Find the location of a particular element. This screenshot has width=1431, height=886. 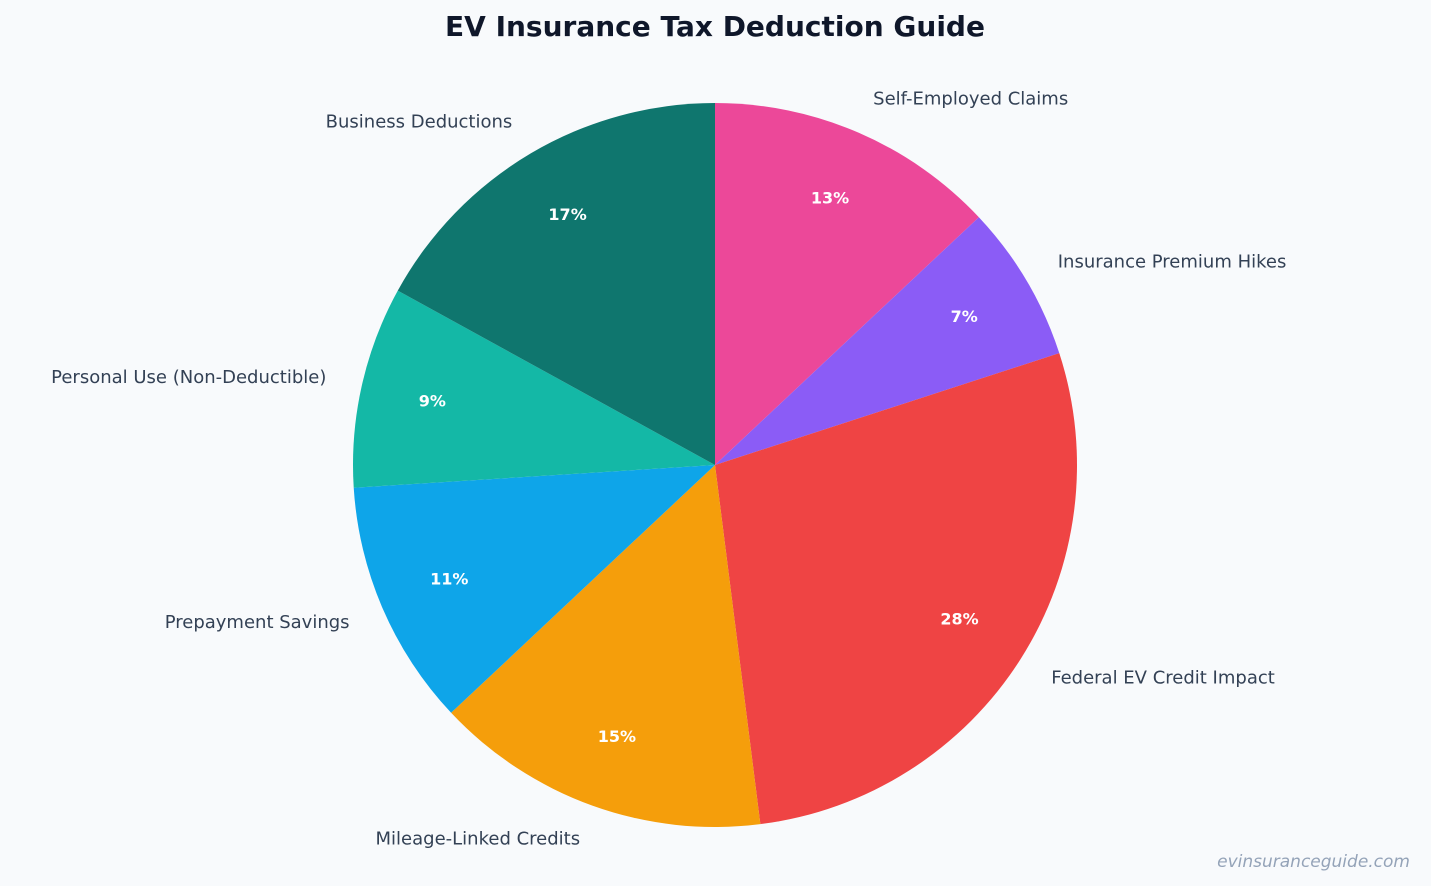

watermark: evinsuranceguide.com is located at coordinates (1313, 862).